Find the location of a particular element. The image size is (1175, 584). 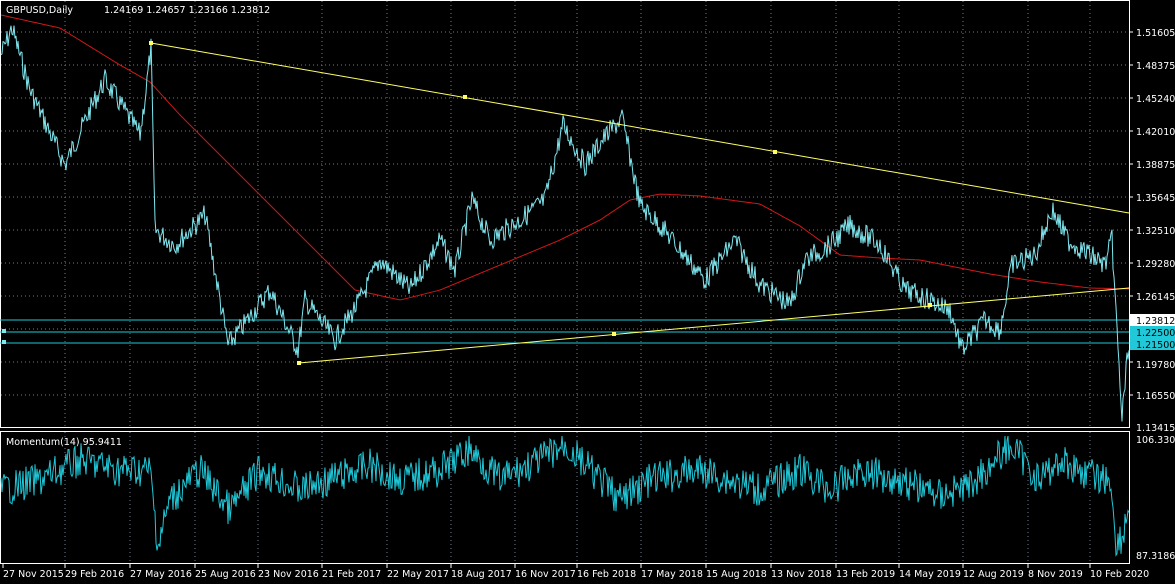

price-tick: 1.38875 is located at coordinates (1155, 165).